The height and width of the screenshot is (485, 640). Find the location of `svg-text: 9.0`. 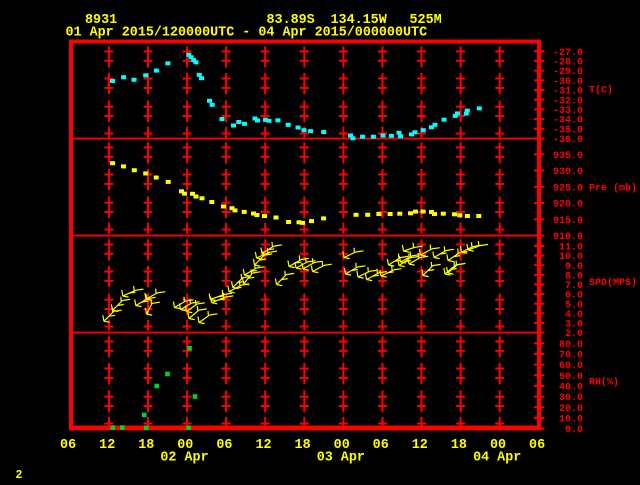

svg-text: 9.0 is located at coordinates (574, 267).